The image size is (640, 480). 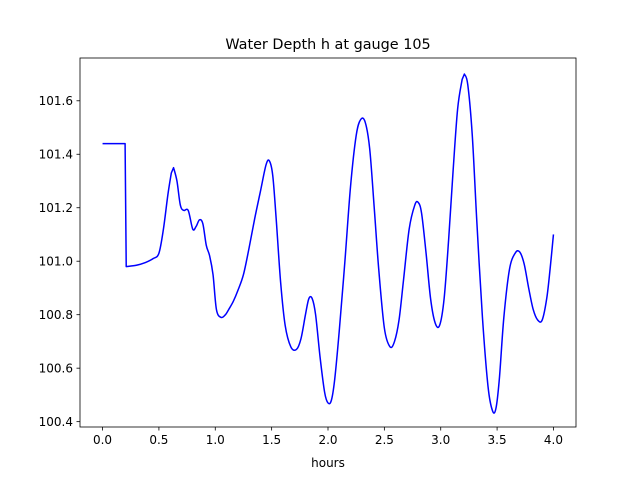 What do you see at coordinates (56, 262) in the screenshot?
I see `y-tick-label: 101.0` at bounding box center [56, 262].